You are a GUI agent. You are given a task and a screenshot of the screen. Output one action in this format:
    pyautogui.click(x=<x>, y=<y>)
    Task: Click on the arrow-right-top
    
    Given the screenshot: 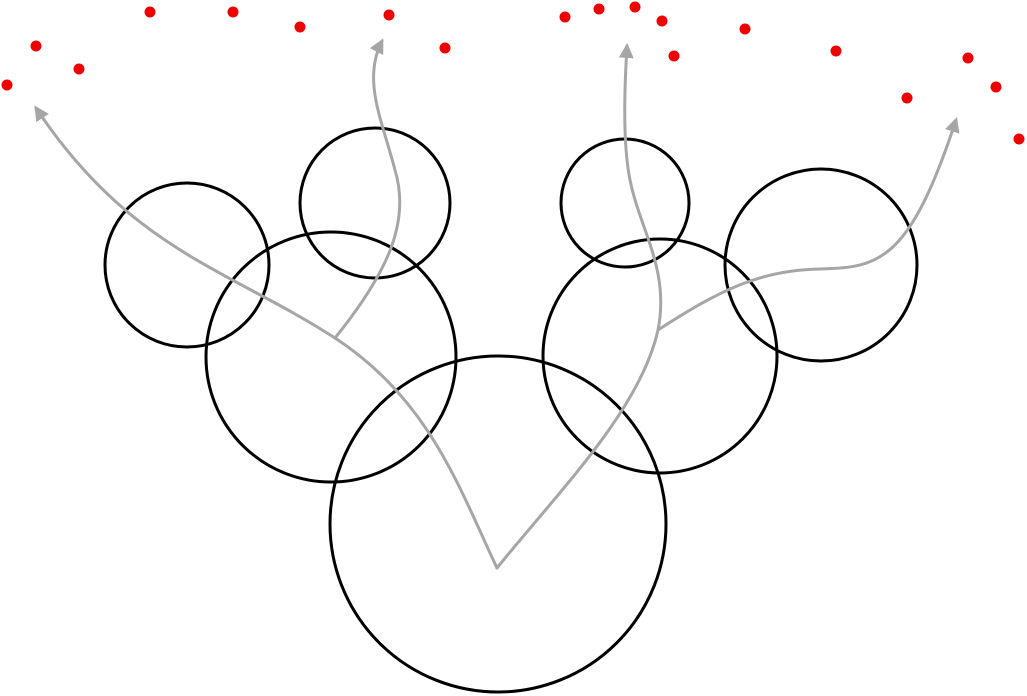 What is the action you would take?
    pyautogui.click(x=640, y=187)
    